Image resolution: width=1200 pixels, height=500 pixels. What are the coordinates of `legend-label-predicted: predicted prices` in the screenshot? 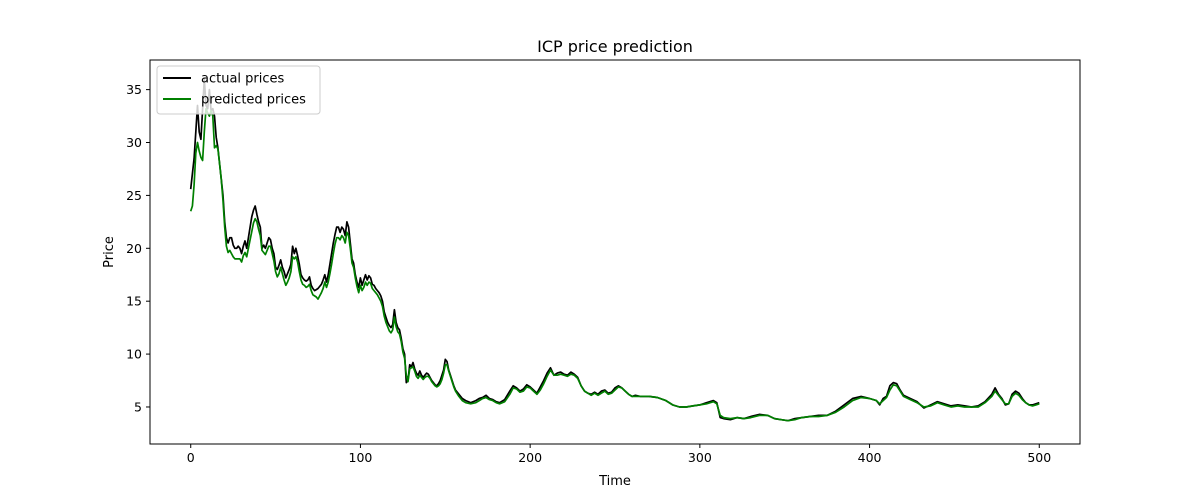 It's located at (253, 100).